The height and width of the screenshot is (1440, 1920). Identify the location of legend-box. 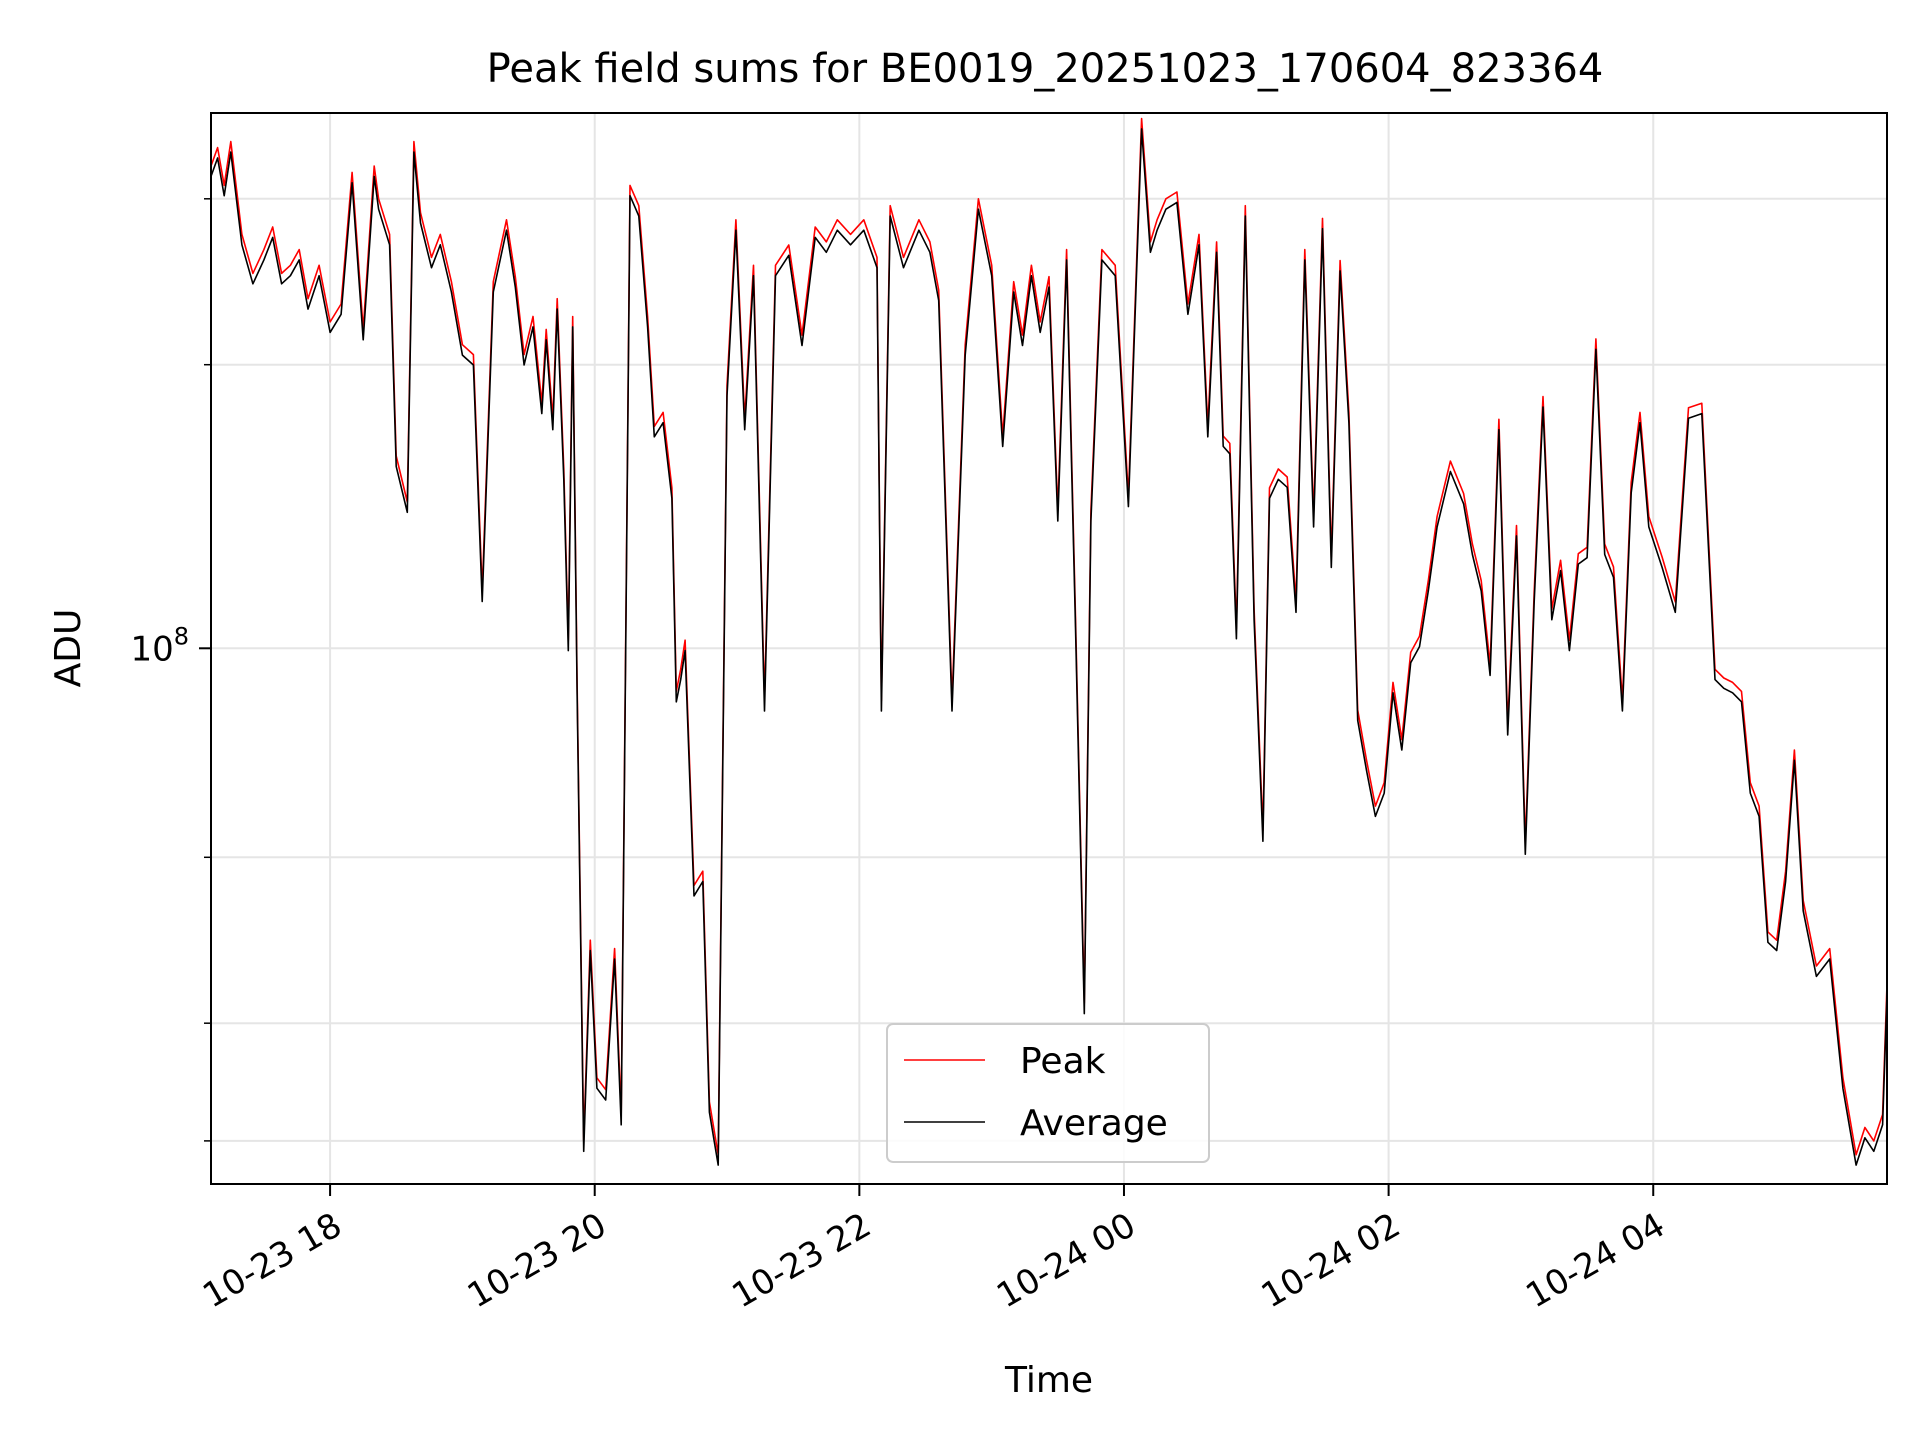
(1048, 1093).